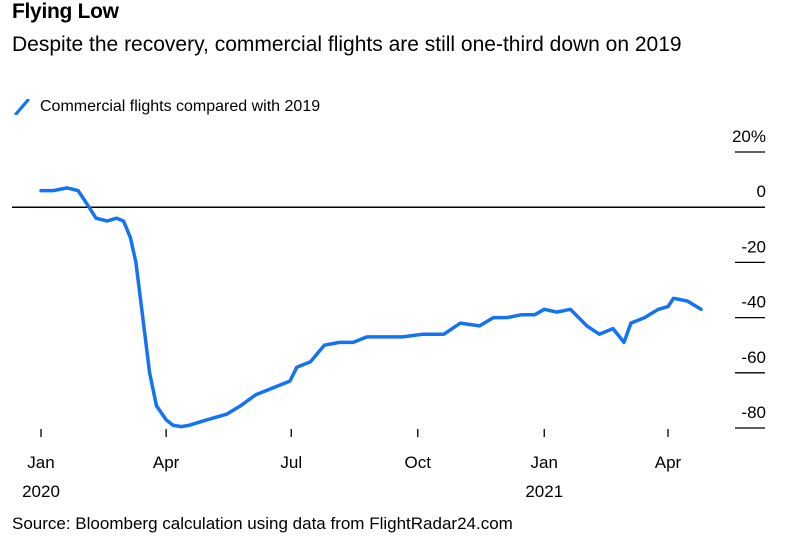  I want to click on y-tick-label: 0, so click(761, 191).